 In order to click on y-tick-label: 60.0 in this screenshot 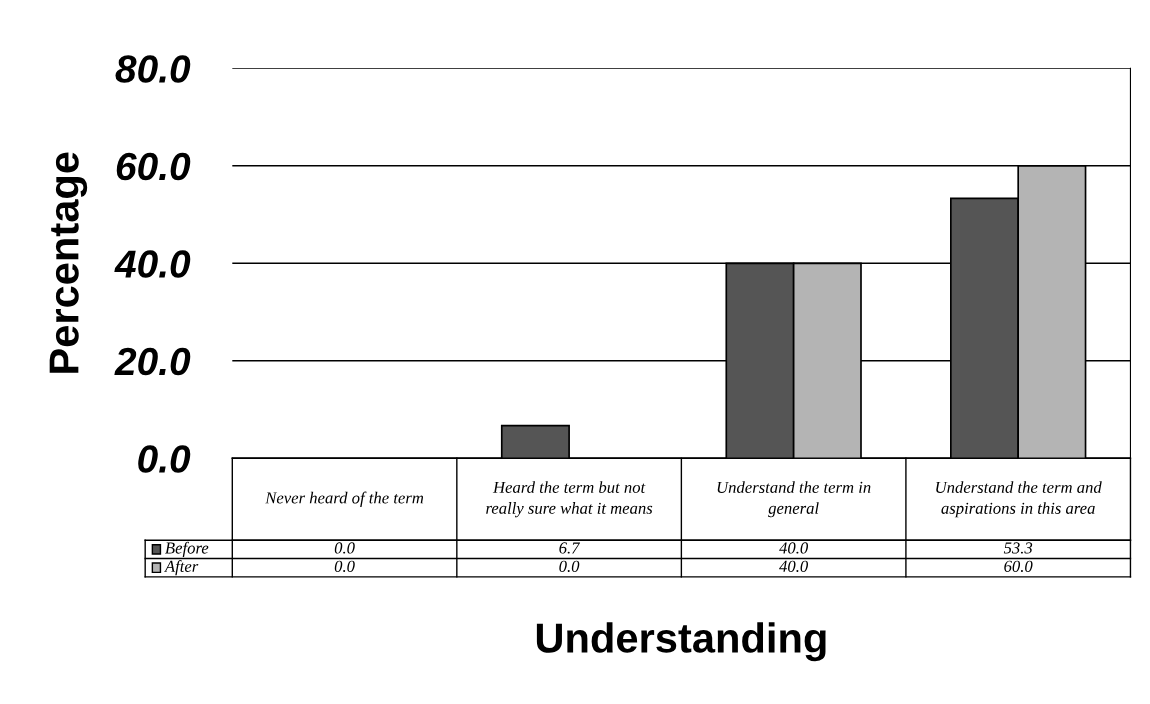, I will do `click(153, 166)`.